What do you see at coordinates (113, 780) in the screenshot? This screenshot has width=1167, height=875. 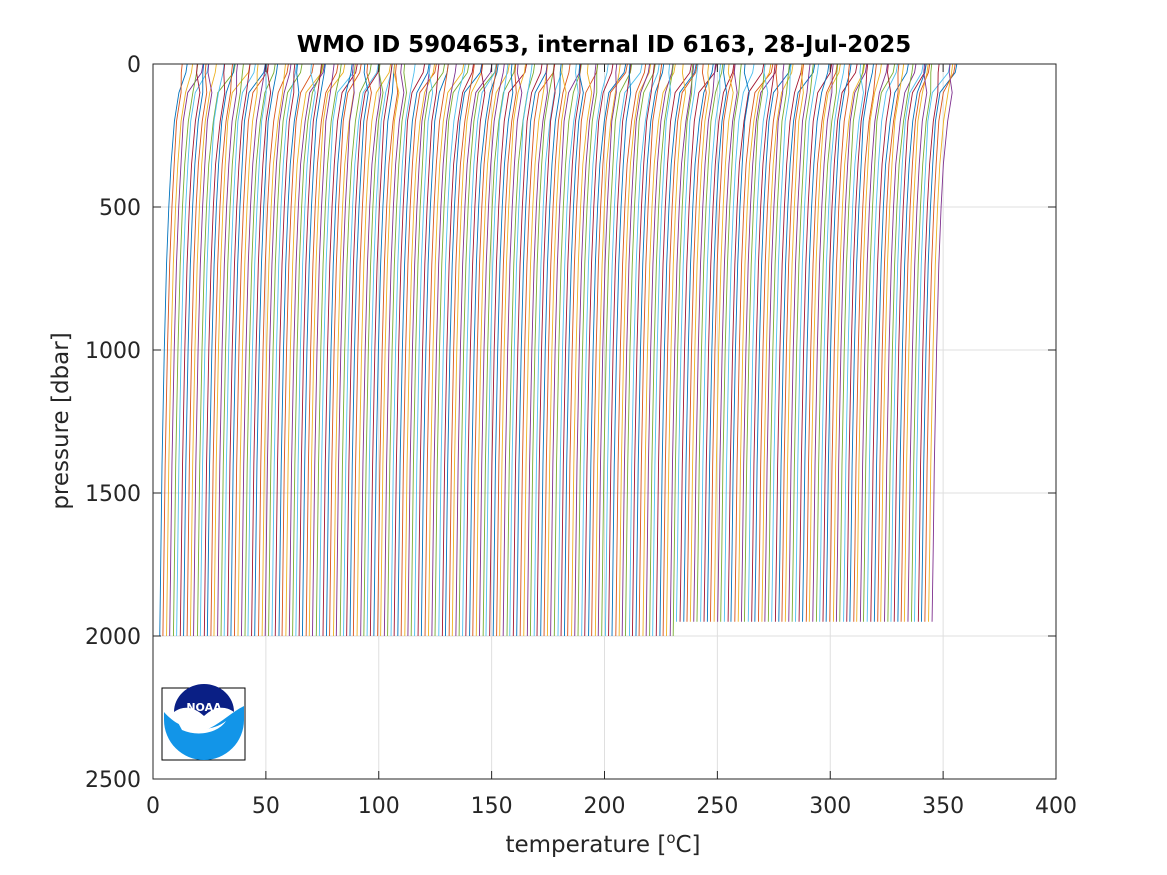 I see `y-tick-label: 2500` at bounding box center [113, 780].